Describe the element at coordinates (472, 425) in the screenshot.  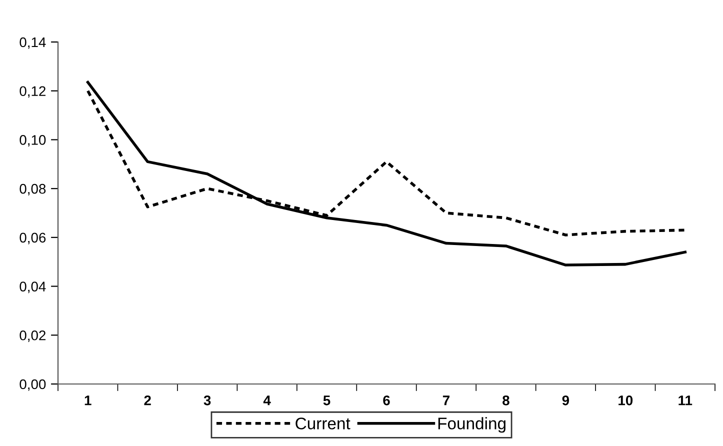
I see `legend-label: Founding` at that location.